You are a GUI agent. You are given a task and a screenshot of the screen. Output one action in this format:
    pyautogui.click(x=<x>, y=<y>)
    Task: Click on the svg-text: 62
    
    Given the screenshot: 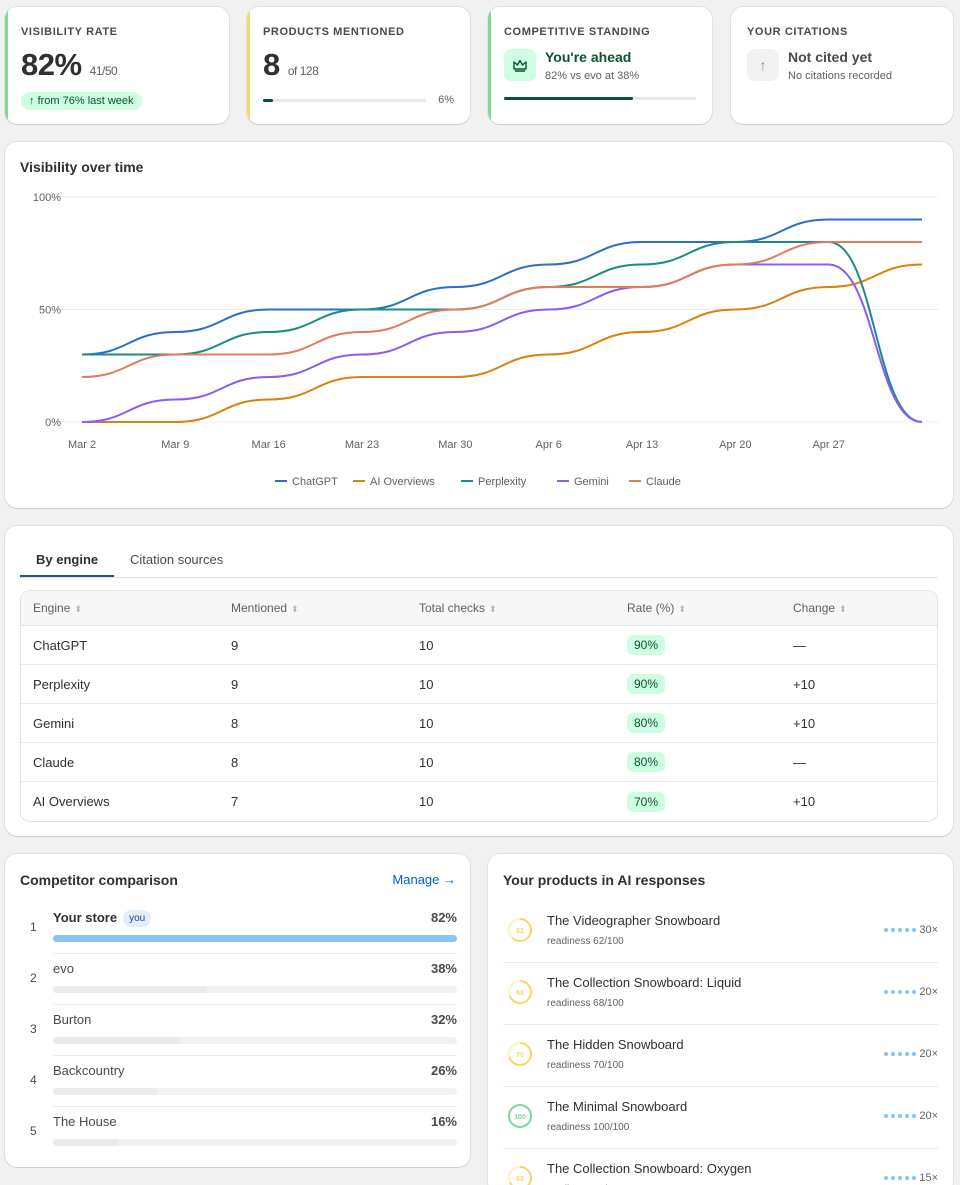 What is the action you would take?
    pyautogui.click(x=520, y=931)
    